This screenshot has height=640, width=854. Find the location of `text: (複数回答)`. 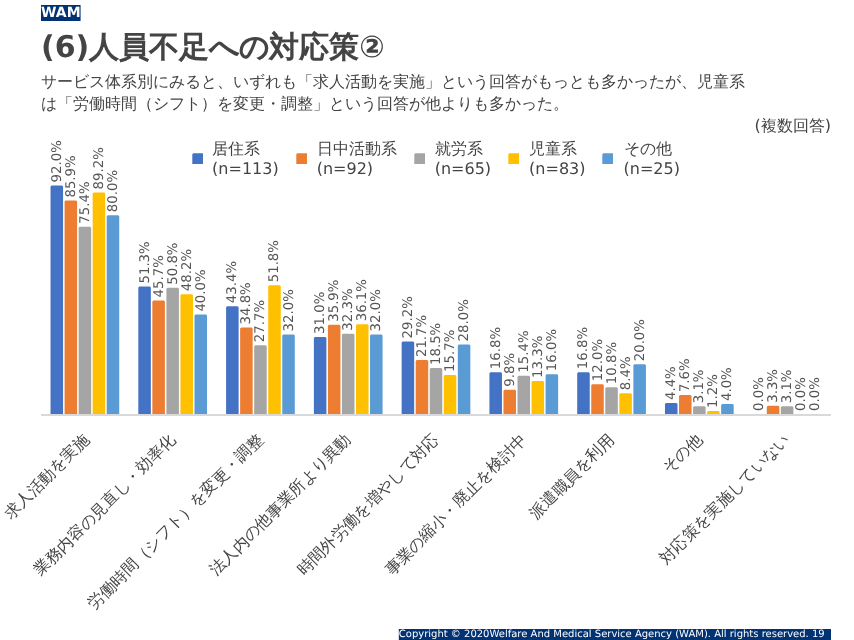

text: (複数回答) is located at coordinates (793, 126).